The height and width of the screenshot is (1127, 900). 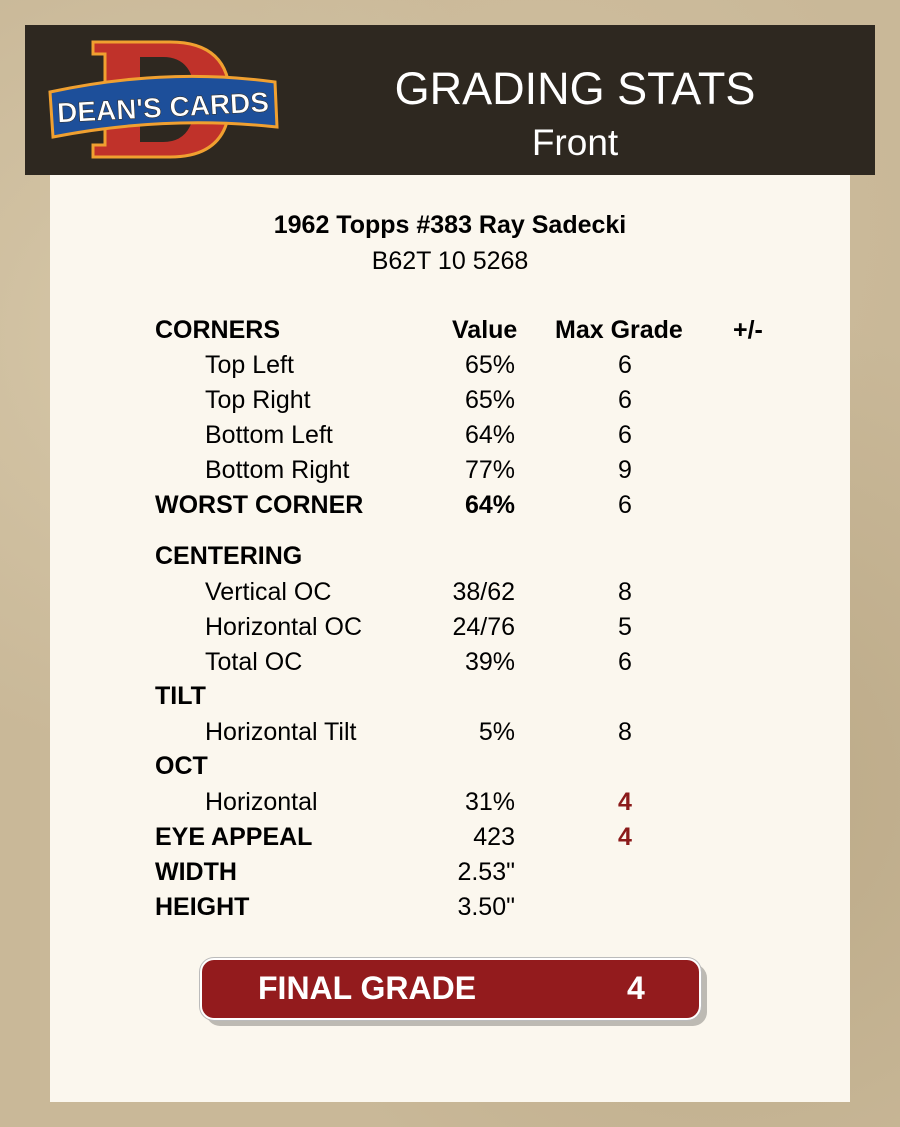 I want to click on final-grade-value: 4, so click(x=636, y=988).